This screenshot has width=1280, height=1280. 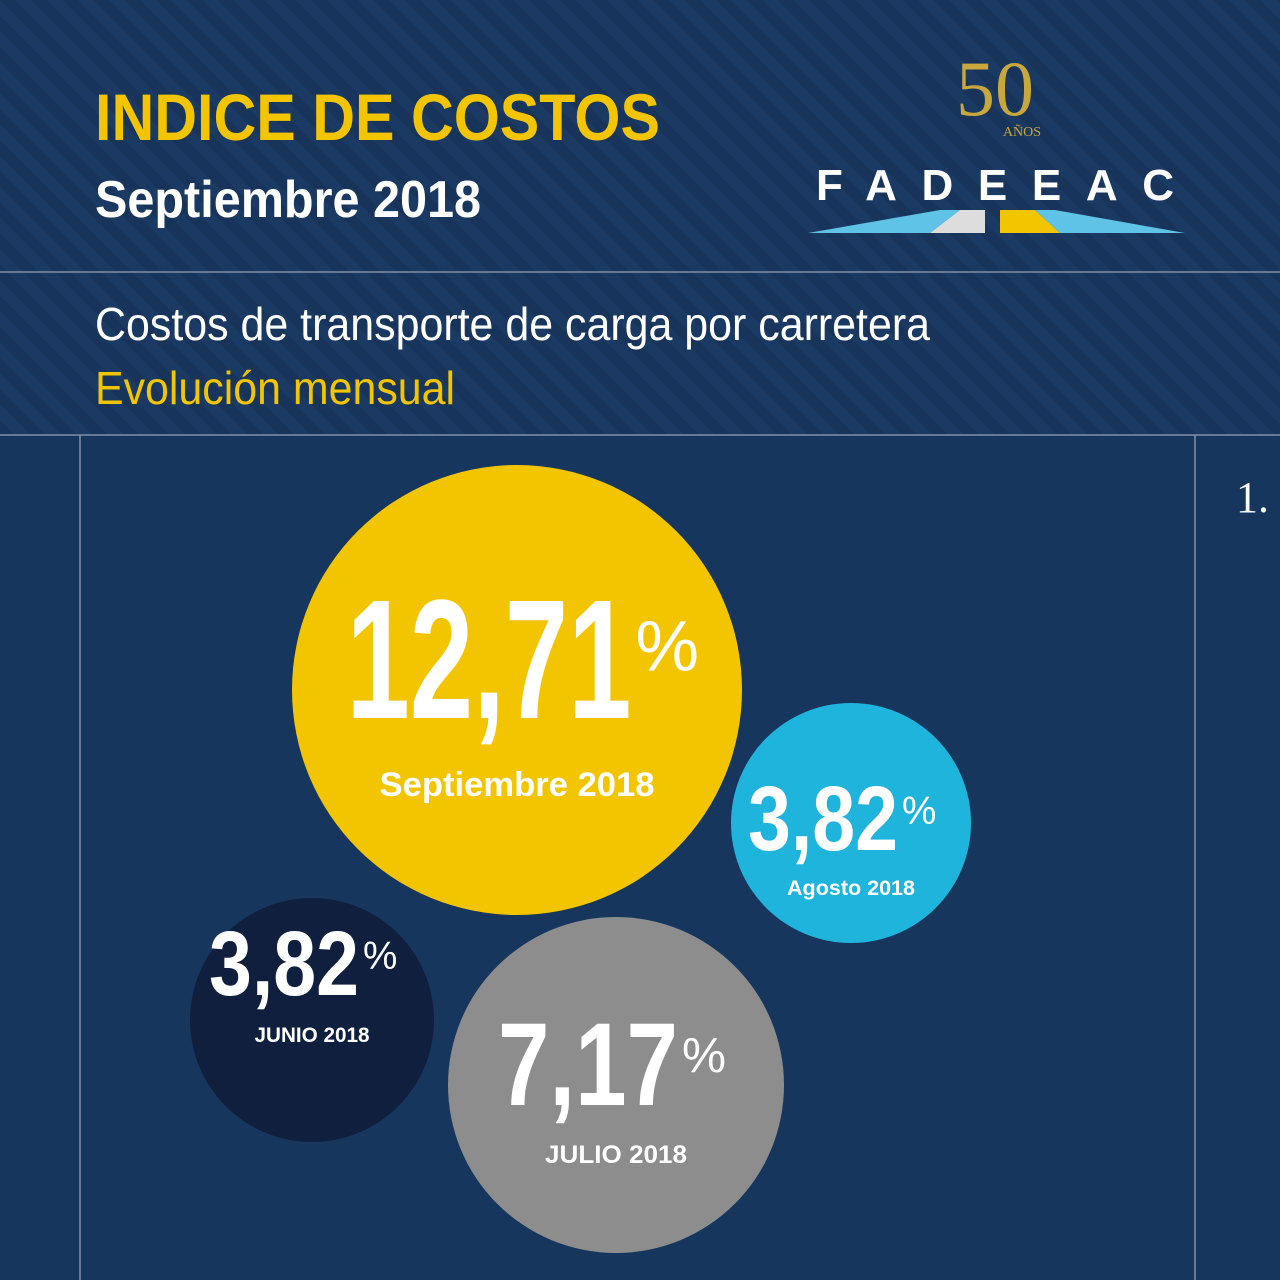 What do you see at coordinates (616, 1155) in the screenshot?
I see `bubble-label: JULIO 2018` at bounding box center [616, 1155].